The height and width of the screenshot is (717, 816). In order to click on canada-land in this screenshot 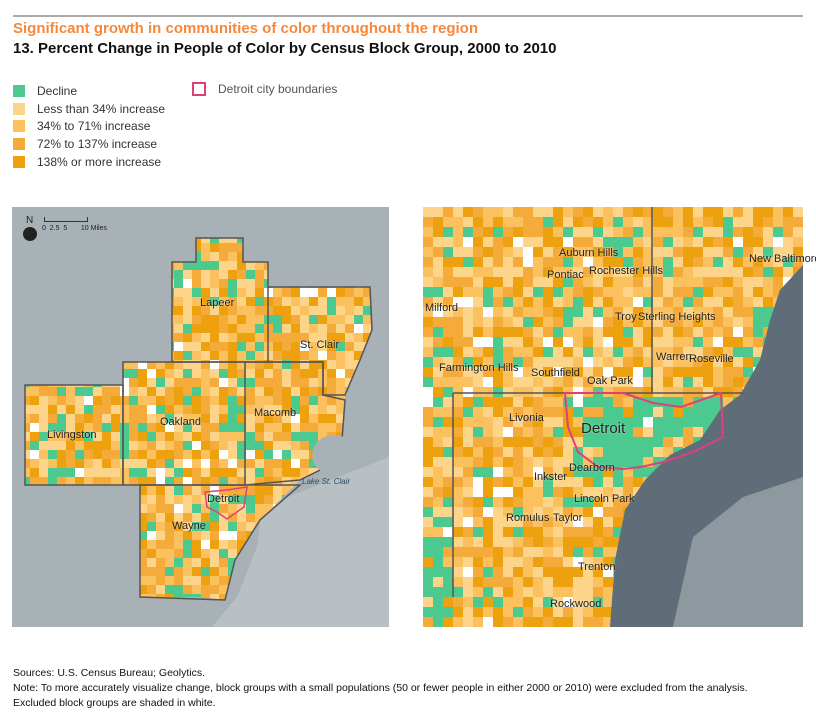, I will do `click(300, 542)`.